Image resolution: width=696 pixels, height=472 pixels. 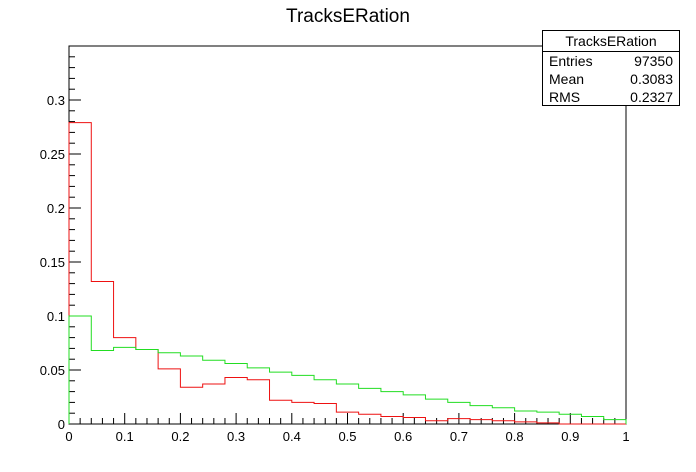 I want to click on x-tick-label: 0.5, so click(x=347, y=436).